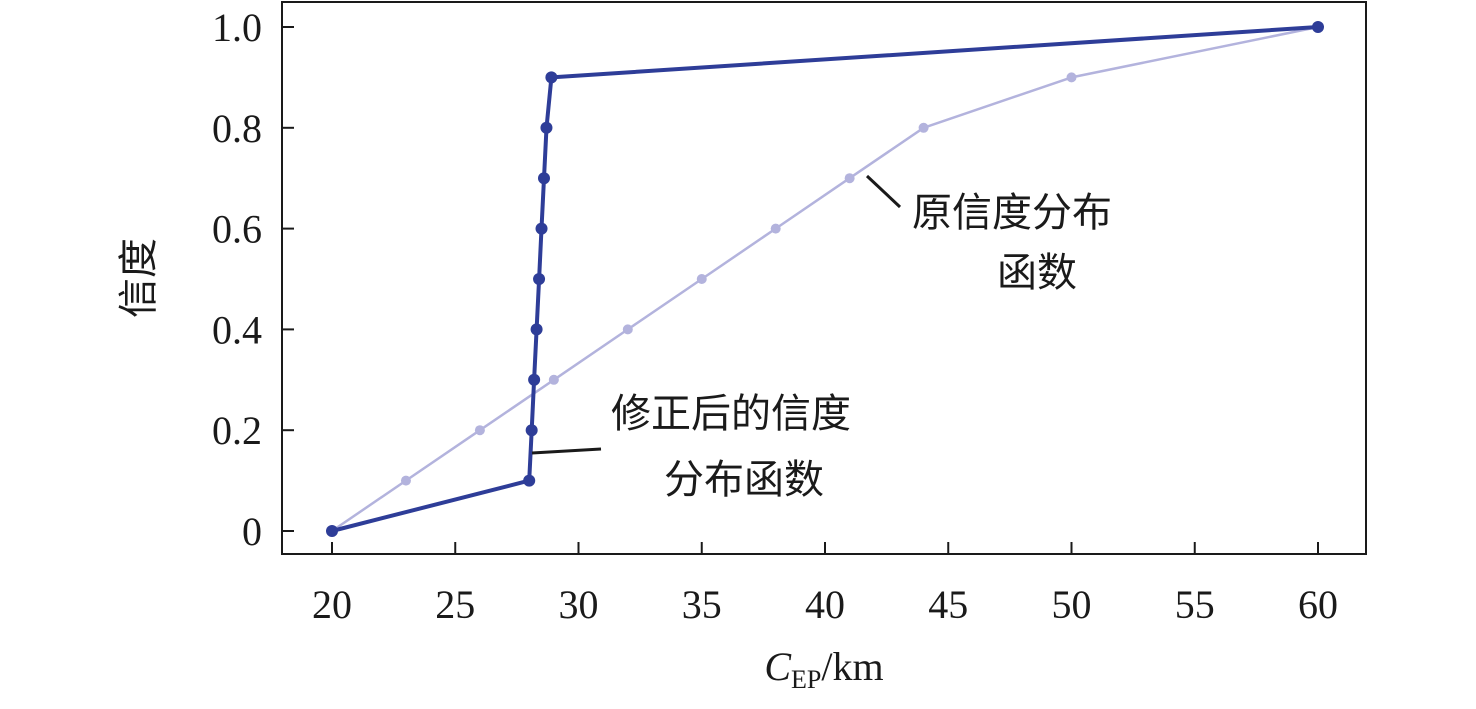 The height and width of the screenshot is (709, 1476). Describe the element at coordinates (579, 604) in the screenshot. I see `x-tick-label: 30` at that location.